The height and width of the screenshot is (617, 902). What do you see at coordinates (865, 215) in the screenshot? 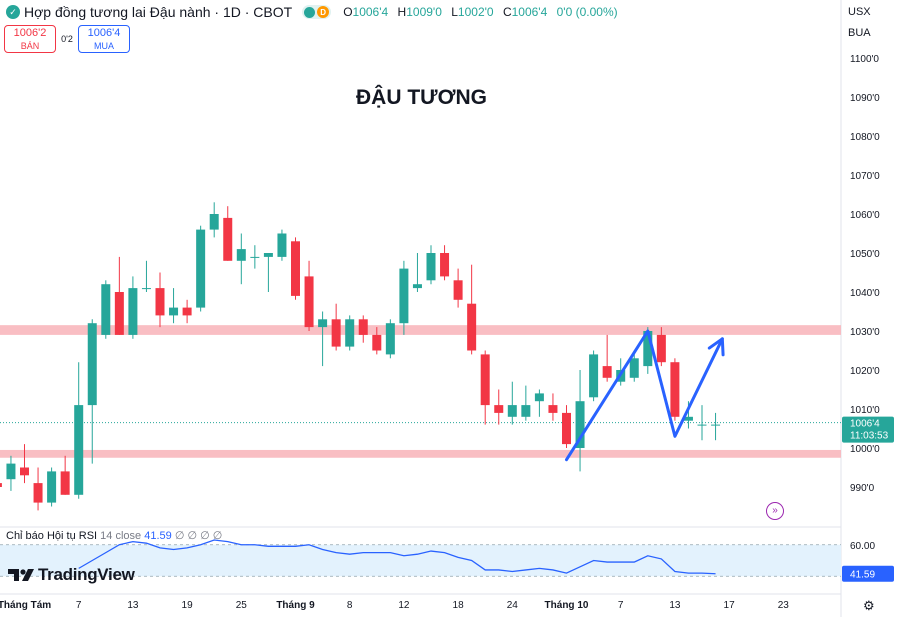
I see `price-tick-label: 1060'0` at bounding box center [865, 215].